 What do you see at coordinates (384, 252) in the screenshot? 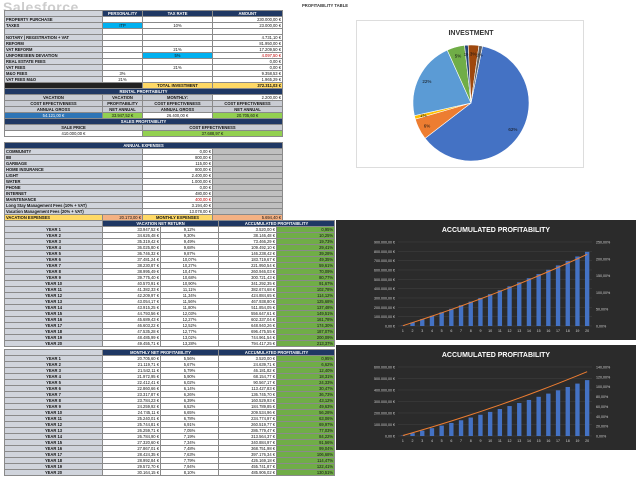
I see `y-tick-label: 800.000,00 €` at bounding box center [384, 252].